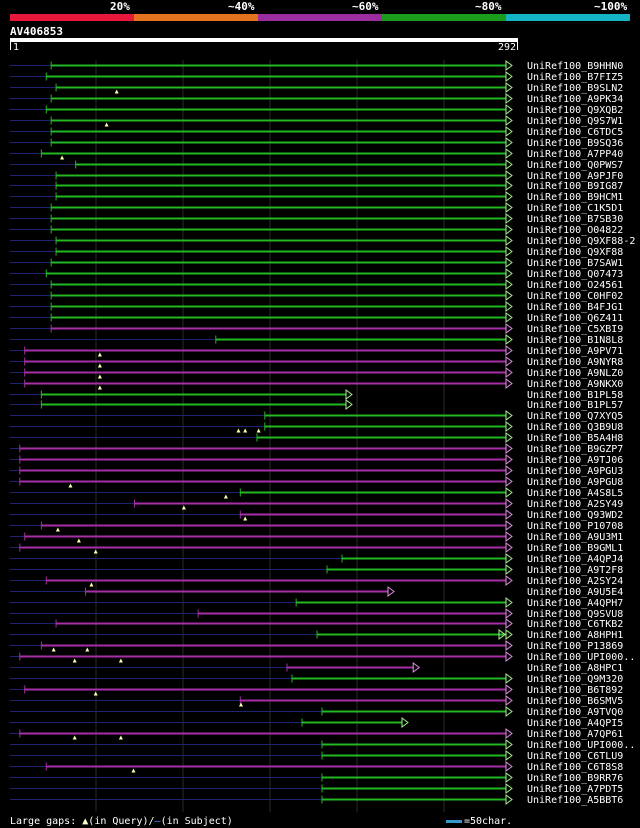  What do you see at coordinates (575, 197) in the screenshot?
I see `hit-label: UniRef100_B9HCM1` at bounding box center [575, 197].